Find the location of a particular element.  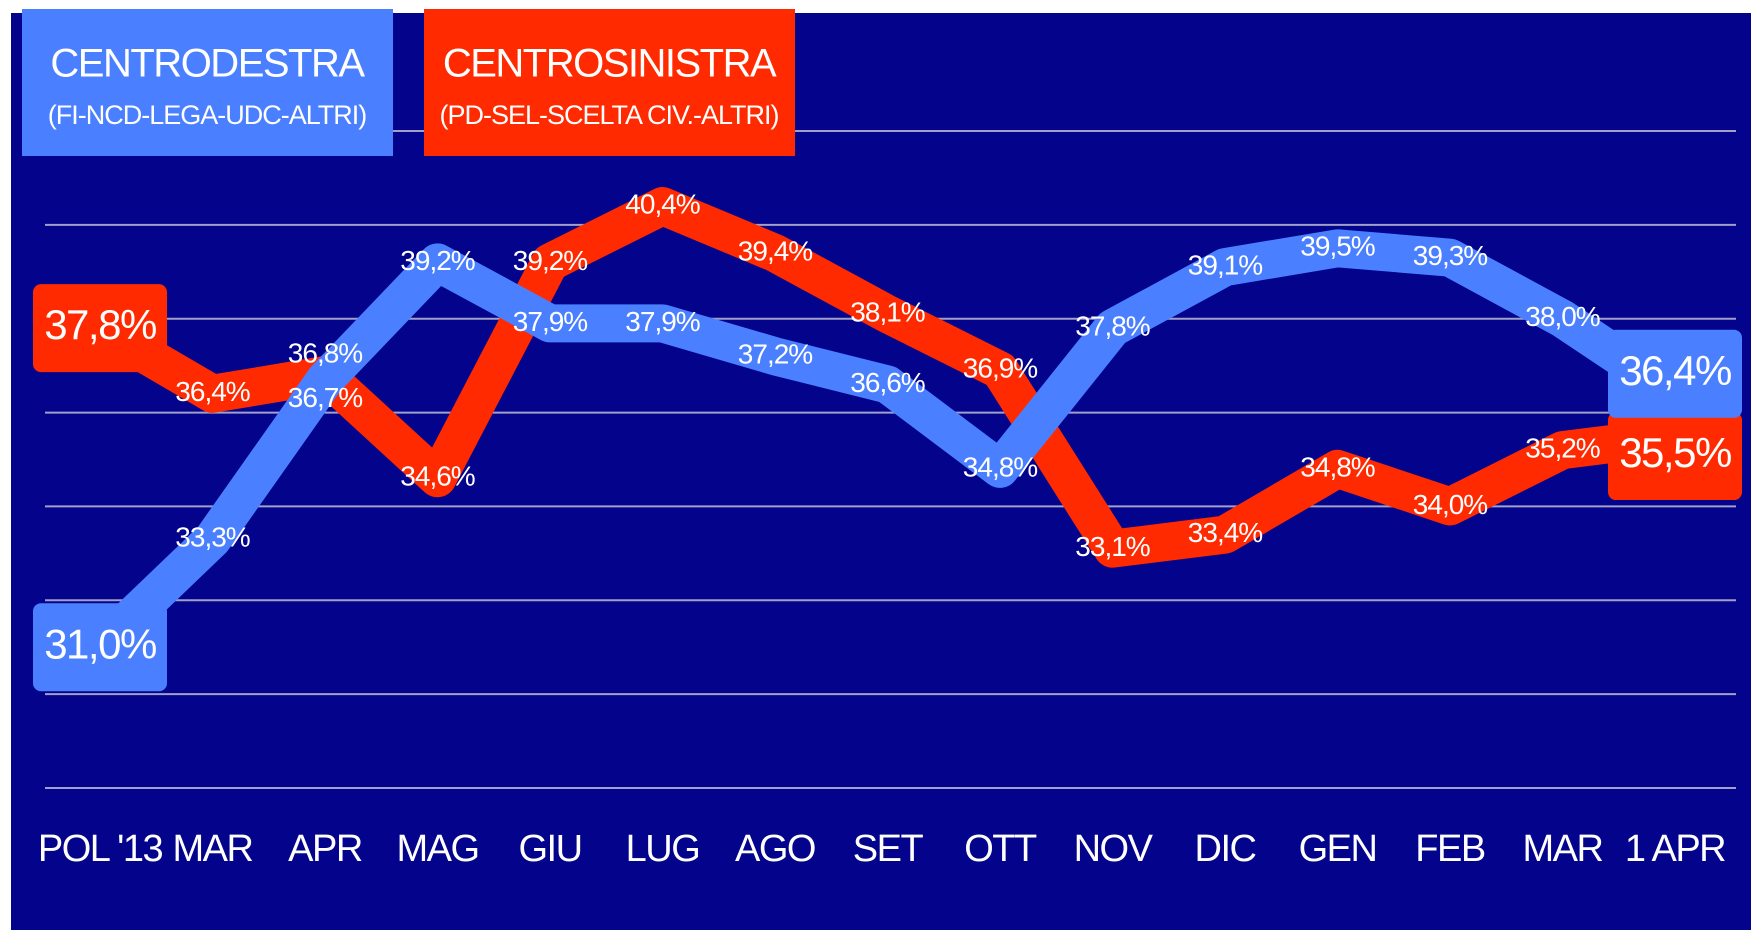

data-label: 36,9% is located at coordinates (1000, 368).